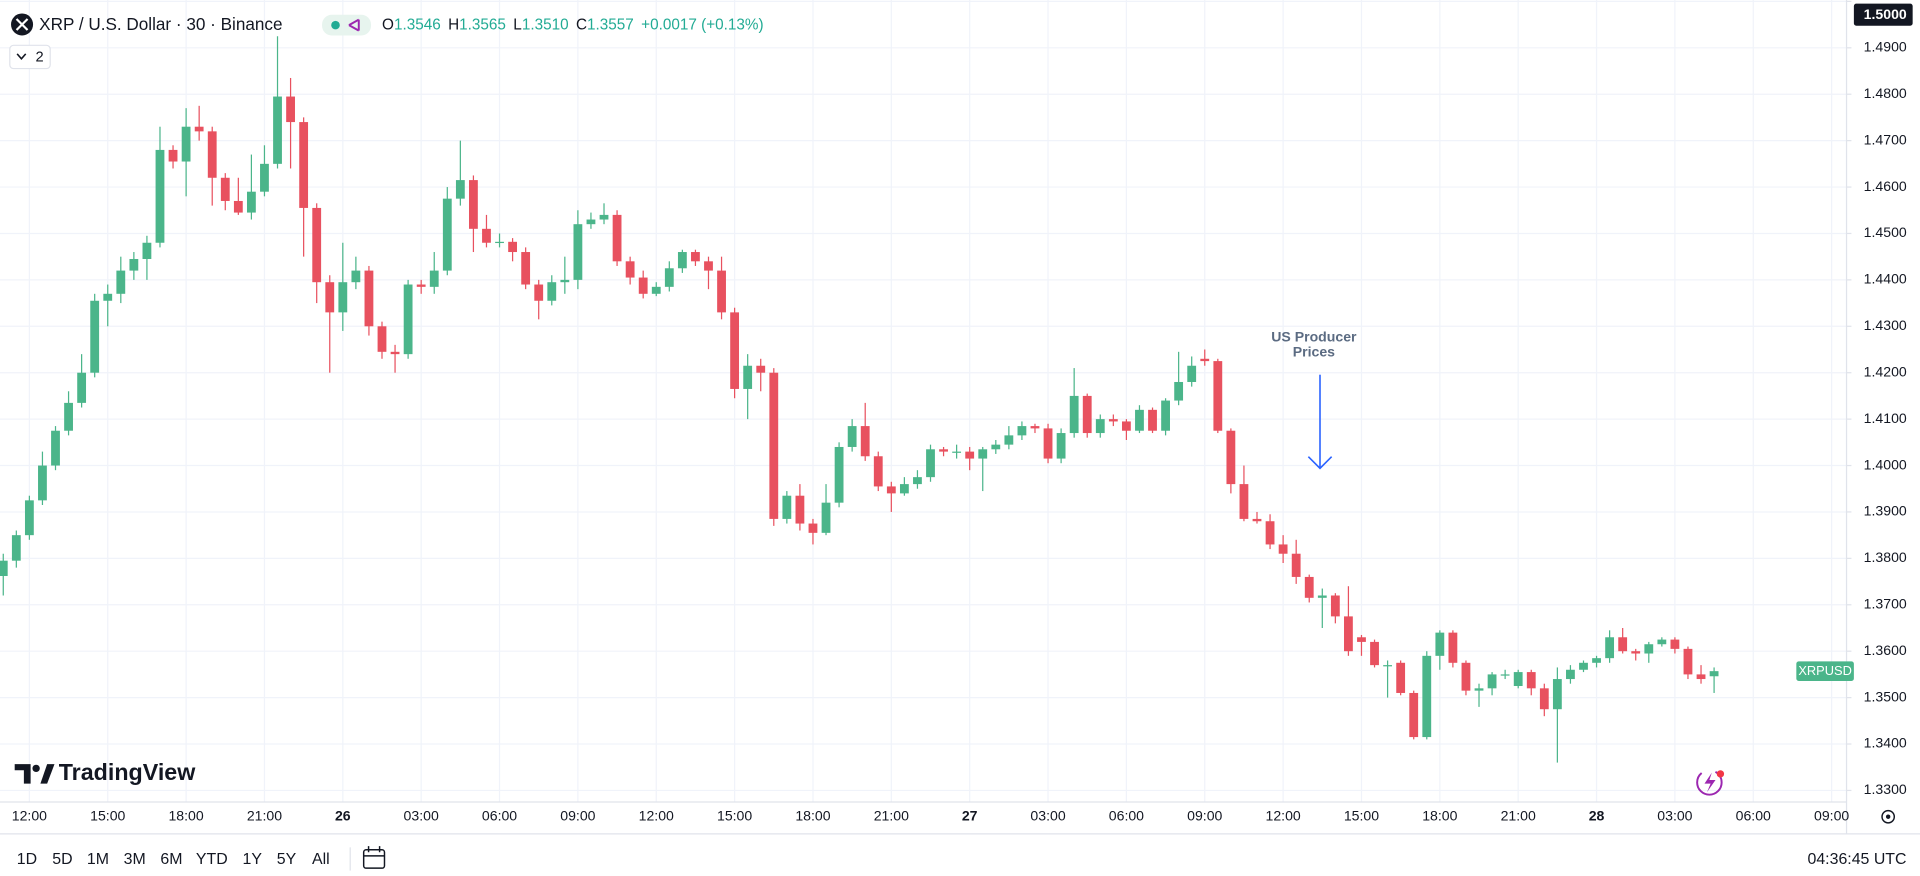 This screenshot has width=1920, height=876. I want to click on range-button: 1M, so click(98, 859).